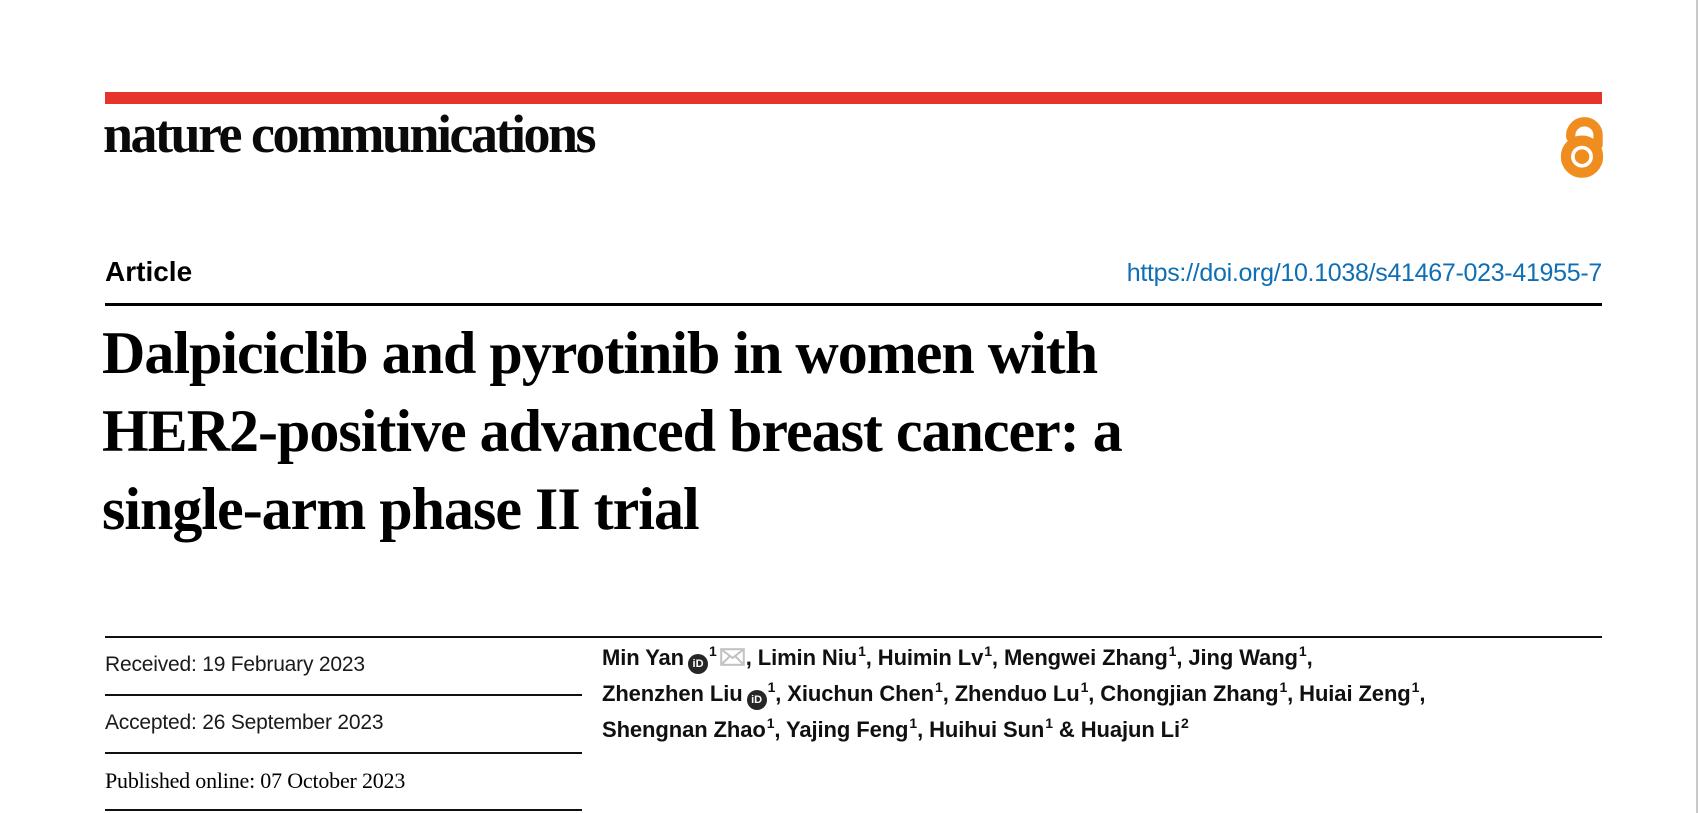  Describe the element at coordinates (987, 729) in the screenshot. I see `author-name: Huihui Sun` at that location.